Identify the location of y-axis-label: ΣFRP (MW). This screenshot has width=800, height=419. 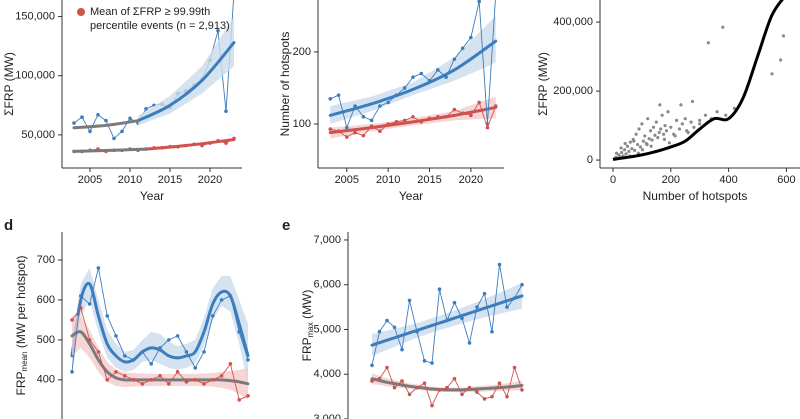
(543, 84).